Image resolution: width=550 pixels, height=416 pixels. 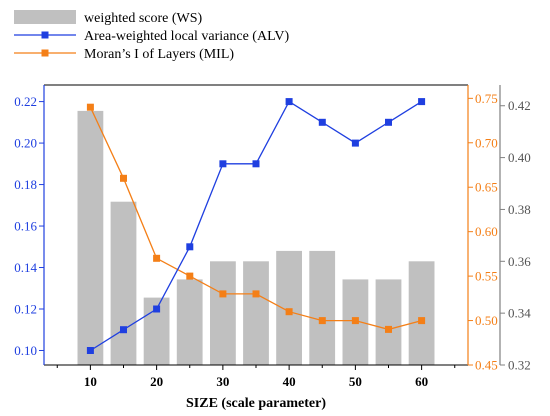 I want to click on ws-tick-label: 0.36, so click(x=519, y=261).